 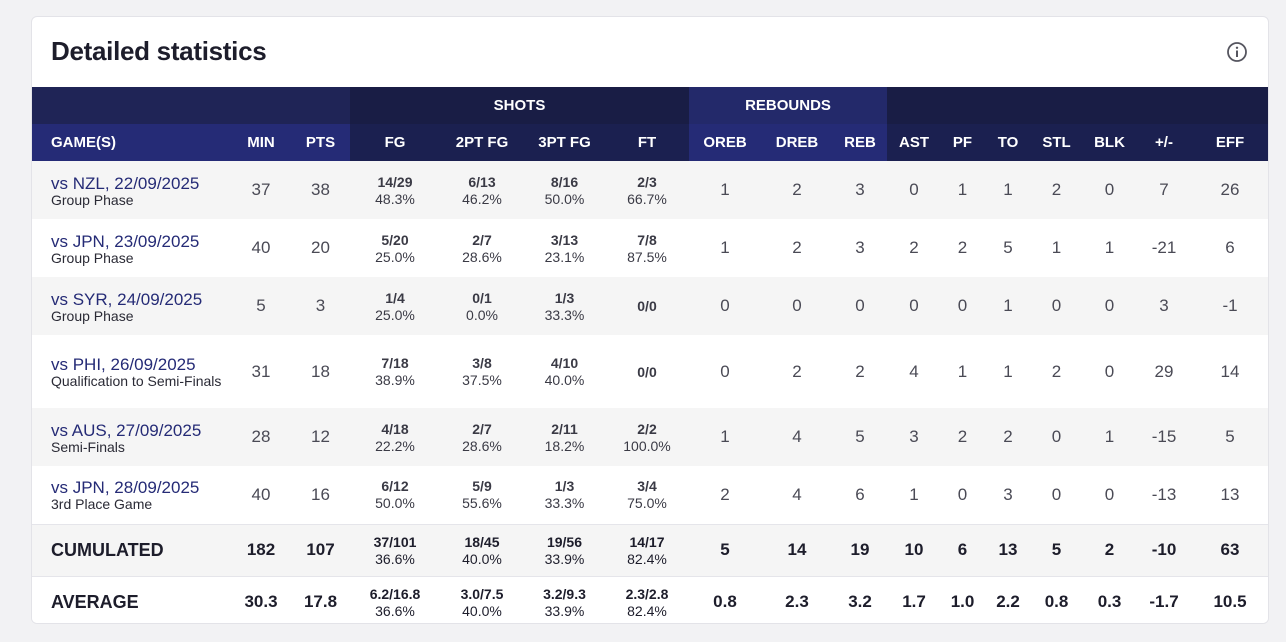 I want to click on game-cell: vs SYR, 24/09/2025 Group Phase, so click(x=131, y=306).